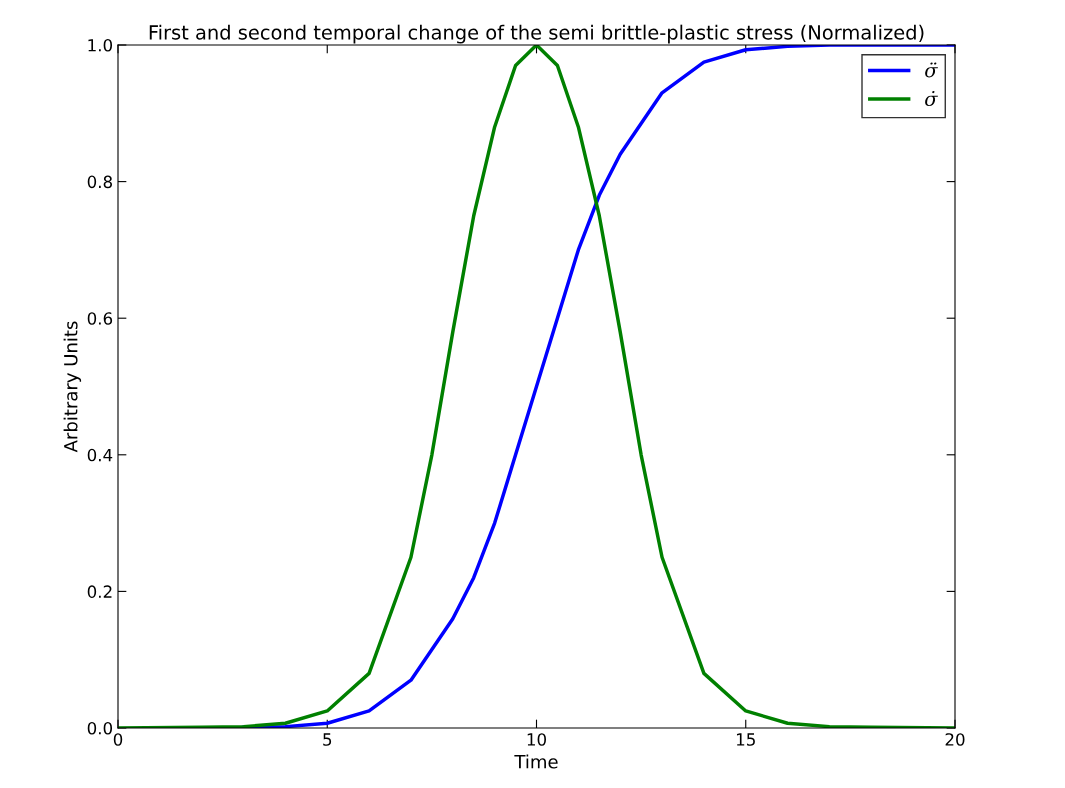  What do you see at coordinates (100, 318) in the screenshot?
I see `y-tick-label: 0.6` at bounding box center [100, 318].